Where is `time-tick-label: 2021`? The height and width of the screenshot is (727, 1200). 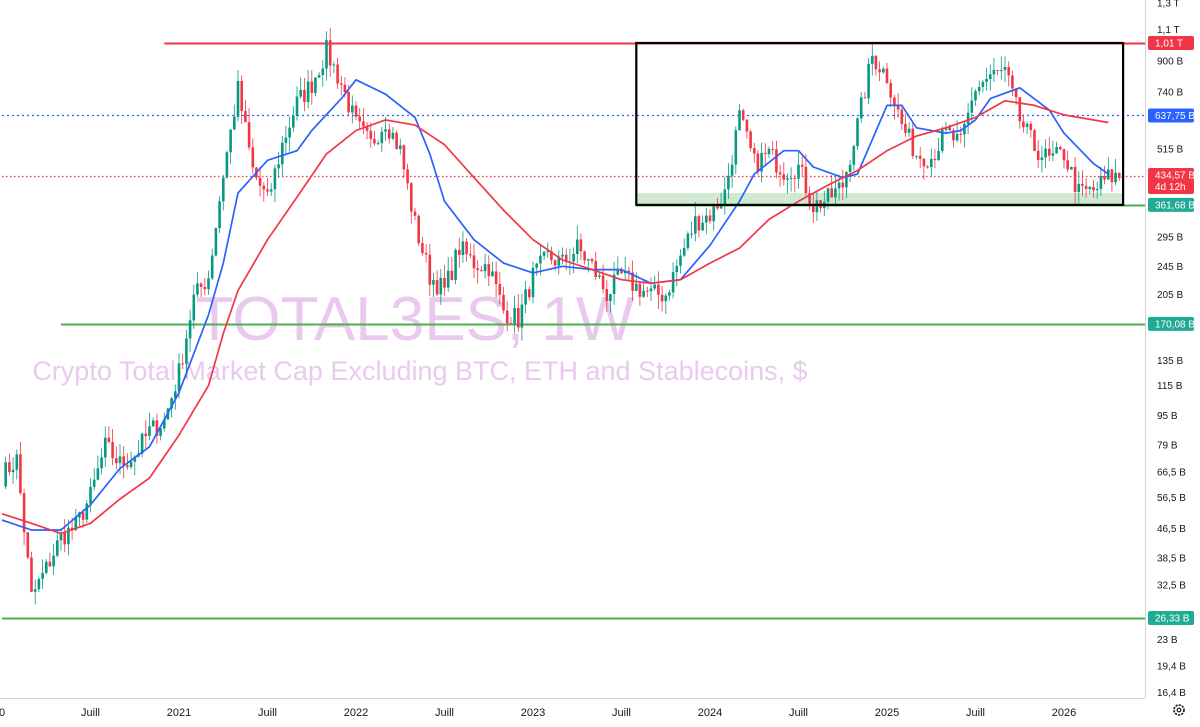 time-tick-label: 2021 is located at coordinates (179, 713).